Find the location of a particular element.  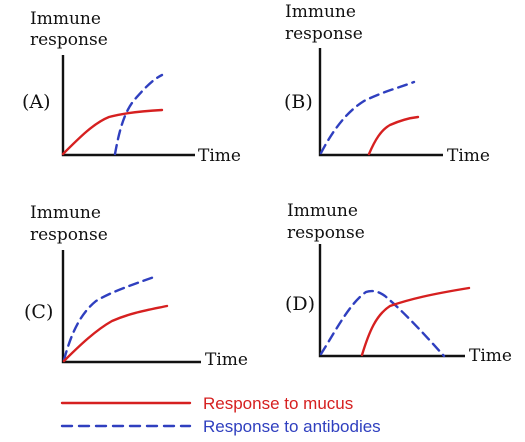

legend-antibodies-label: Response to antibodies is located at coordinates (292, 426).